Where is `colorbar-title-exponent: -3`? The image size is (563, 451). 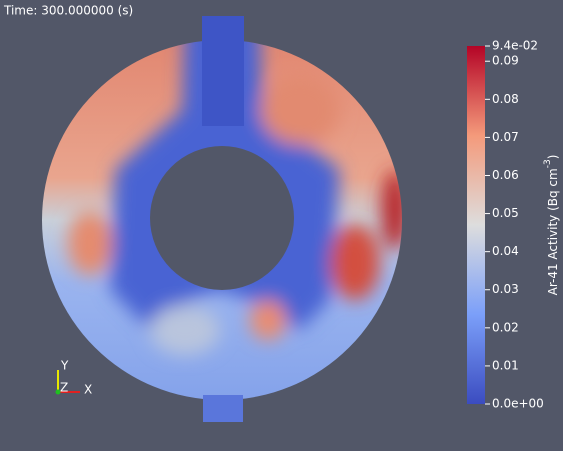 colorbar-title-exponent: -3 is located at coordinates (548, 163).